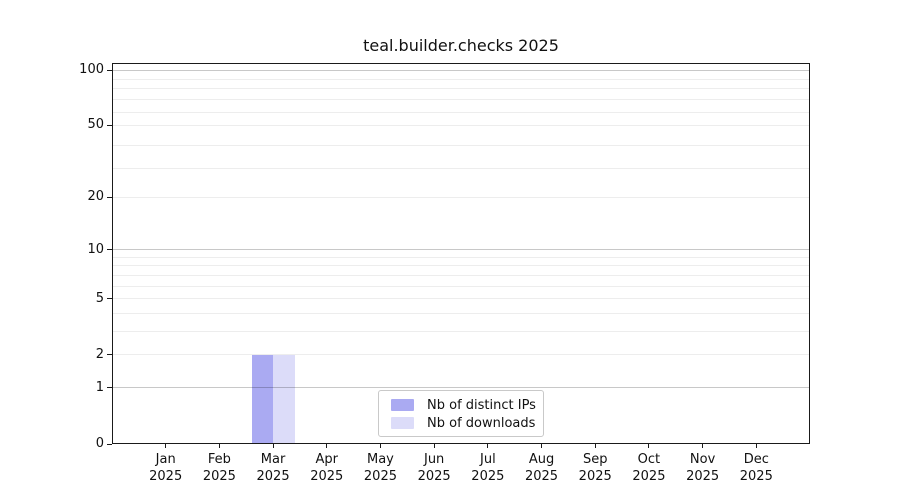 This screenshot has width=900, height=500. What do you see at coordinates (461, 45) in the screenshot?
I see `chart-title: teal.builder.checks 2025` at bounding box center [461, 45].